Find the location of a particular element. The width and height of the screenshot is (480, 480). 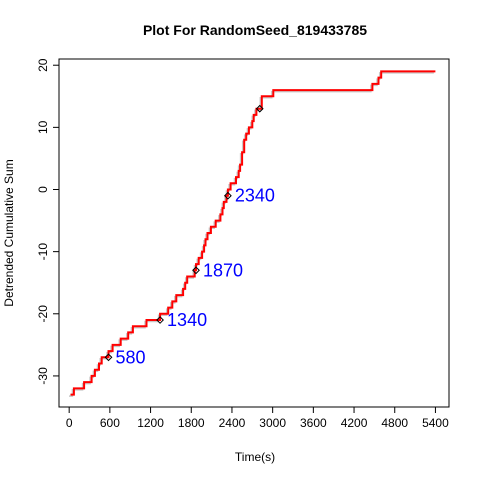

x-tick-label: 2400 is located at coordinates (232, 423).